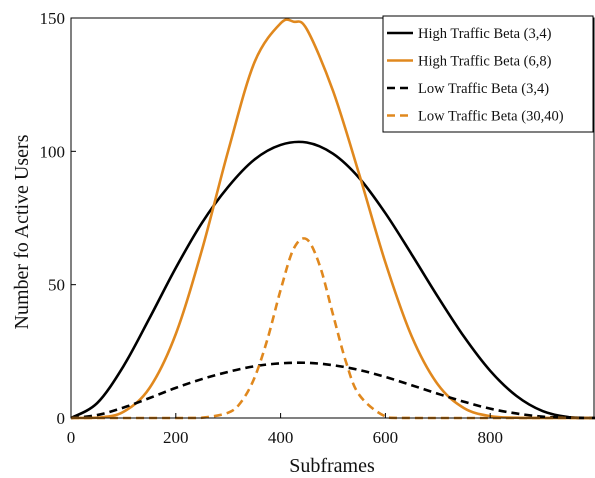 This screenshot has height=478, width=595. What do you see at coordinates (491, 117) in the screenshot?
I see `legend-label-4: Low Traffic Beta (30,40)` at bounding box center [491, 117].